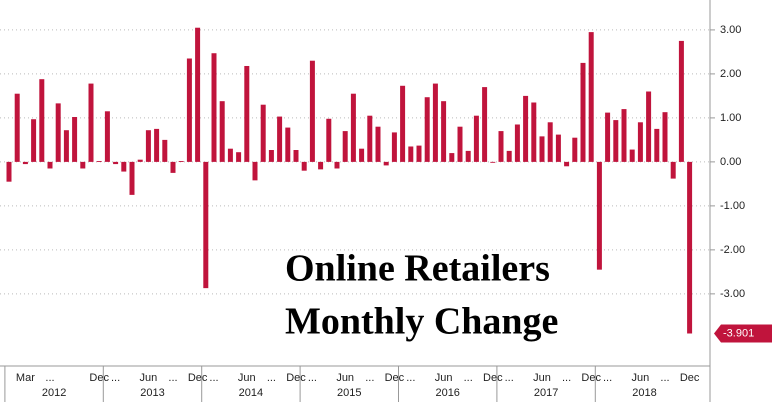 This screenshot has height=402, width=775. Describe the element at coordinates (546, 393) in the screenshot. I see `year-label: 2017` at that location.